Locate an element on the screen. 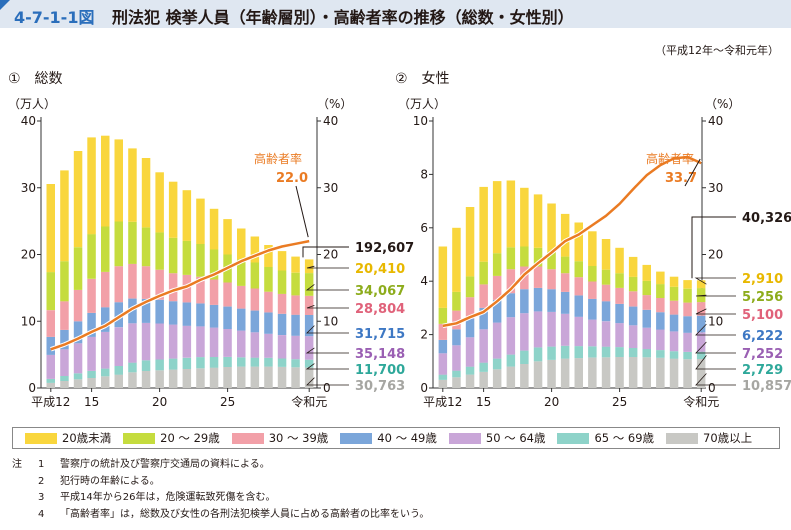 The width and height of the screenshot is (791, 530). segment-value-label: 30,763 is located at coordinates (380, 386).